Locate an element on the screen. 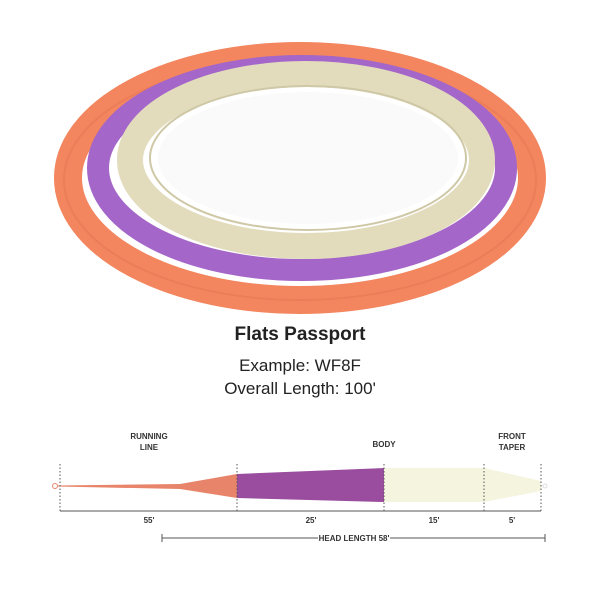 The height and width of the screenshot is (600, 600). section-label: TAPER is located at coordinates (512, 447).